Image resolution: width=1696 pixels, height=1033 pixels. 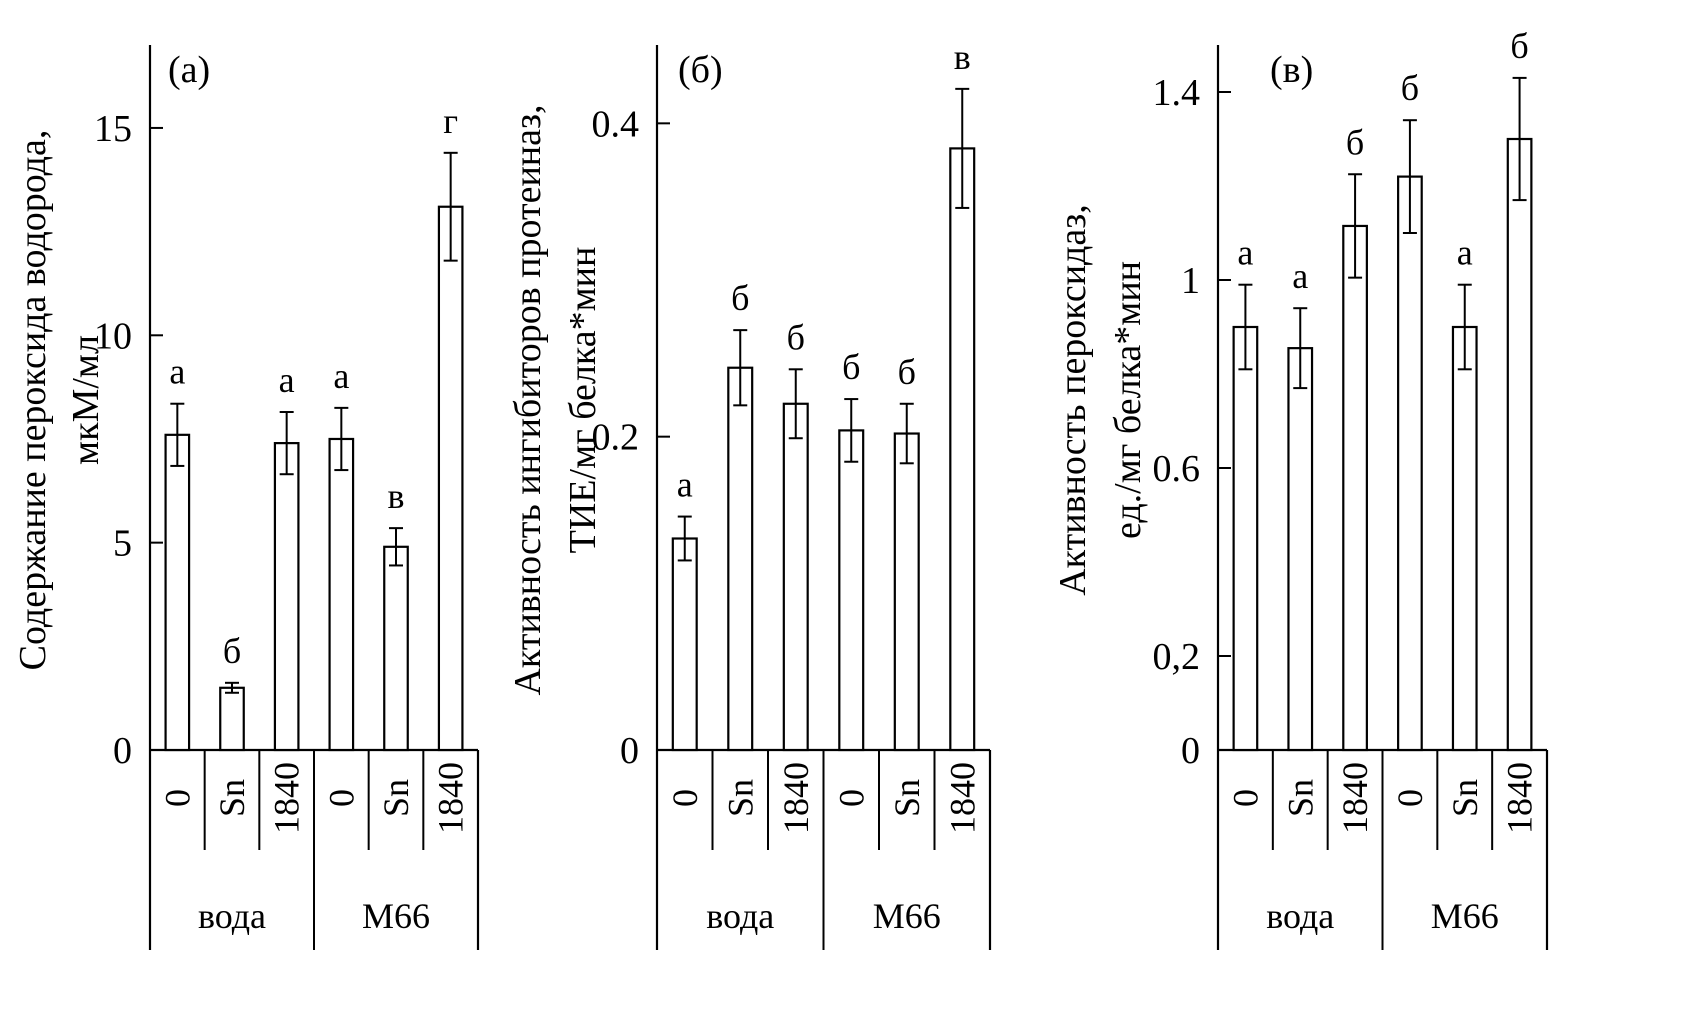 What do you see at coordinates (583, 400) in the screenshot?
I see `y-axis-title-line: ТИЕ/мг белка*мин` at bounding box center [583, 400].